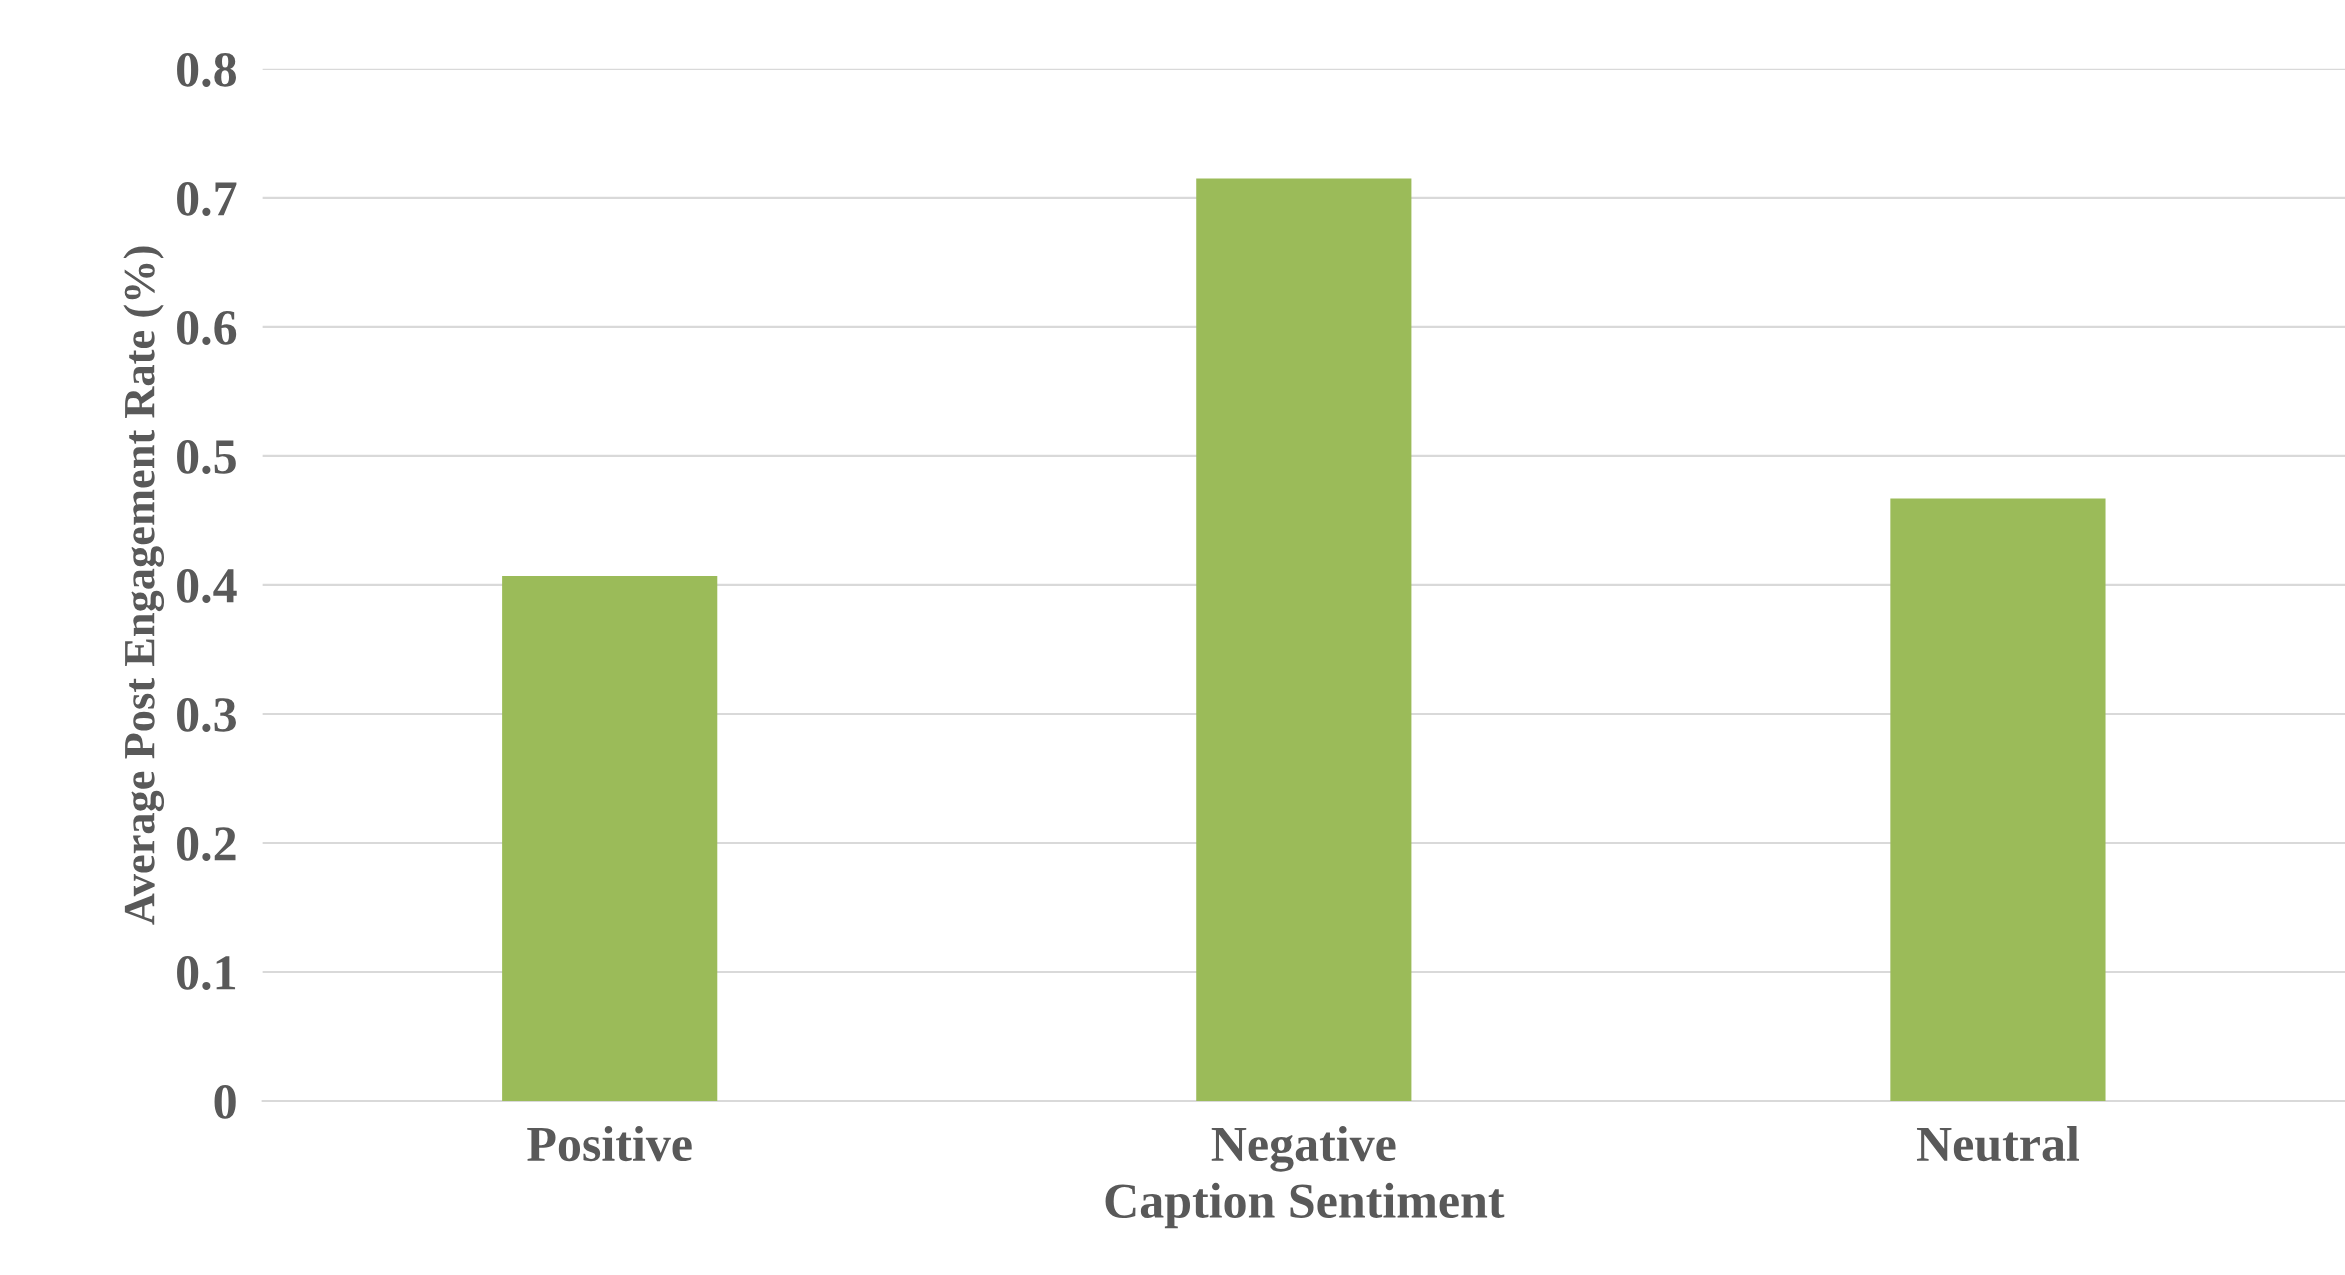 The image size is (2345, 1275). I want to click on x-tick-label: Neutral, so click(1998, 1143).